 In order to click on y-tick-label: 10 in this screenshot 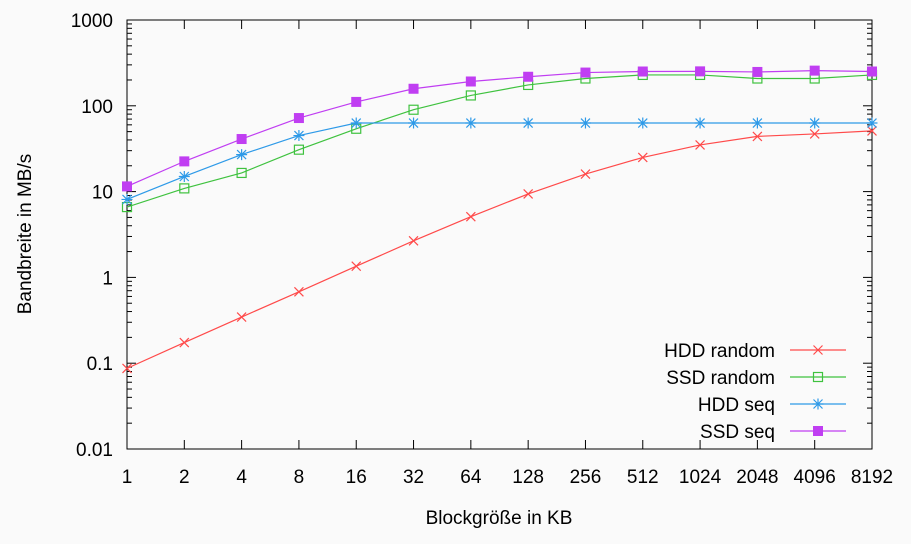, I will do `click(102, 193)`.